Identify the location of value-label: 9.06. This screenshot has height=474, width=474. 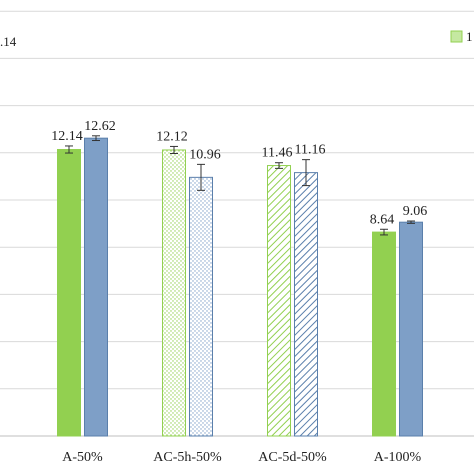
(415, 211).